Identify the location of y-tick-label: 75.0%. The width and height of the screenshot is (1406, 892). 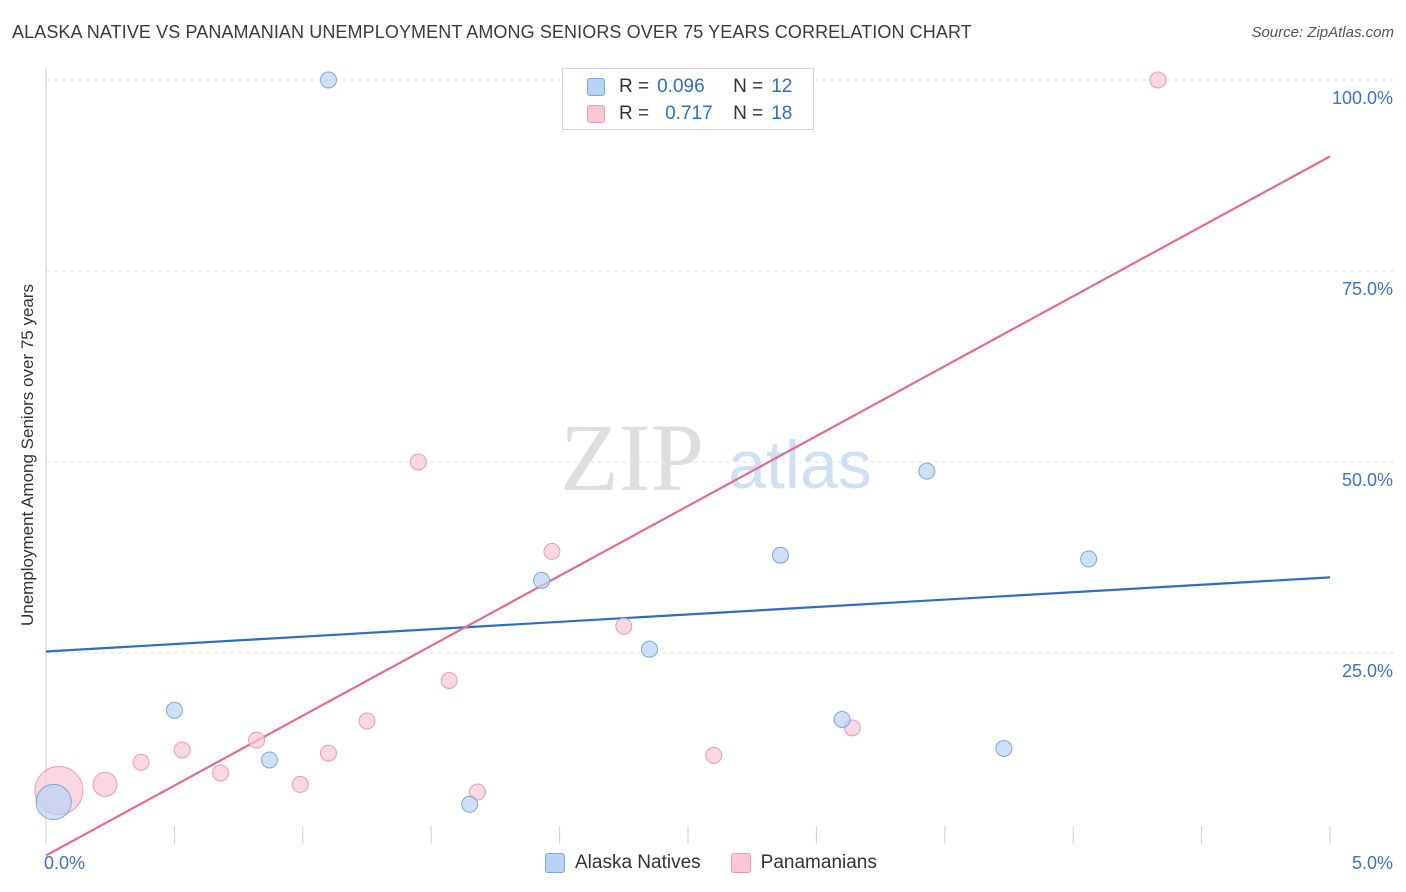
(1367, 289).